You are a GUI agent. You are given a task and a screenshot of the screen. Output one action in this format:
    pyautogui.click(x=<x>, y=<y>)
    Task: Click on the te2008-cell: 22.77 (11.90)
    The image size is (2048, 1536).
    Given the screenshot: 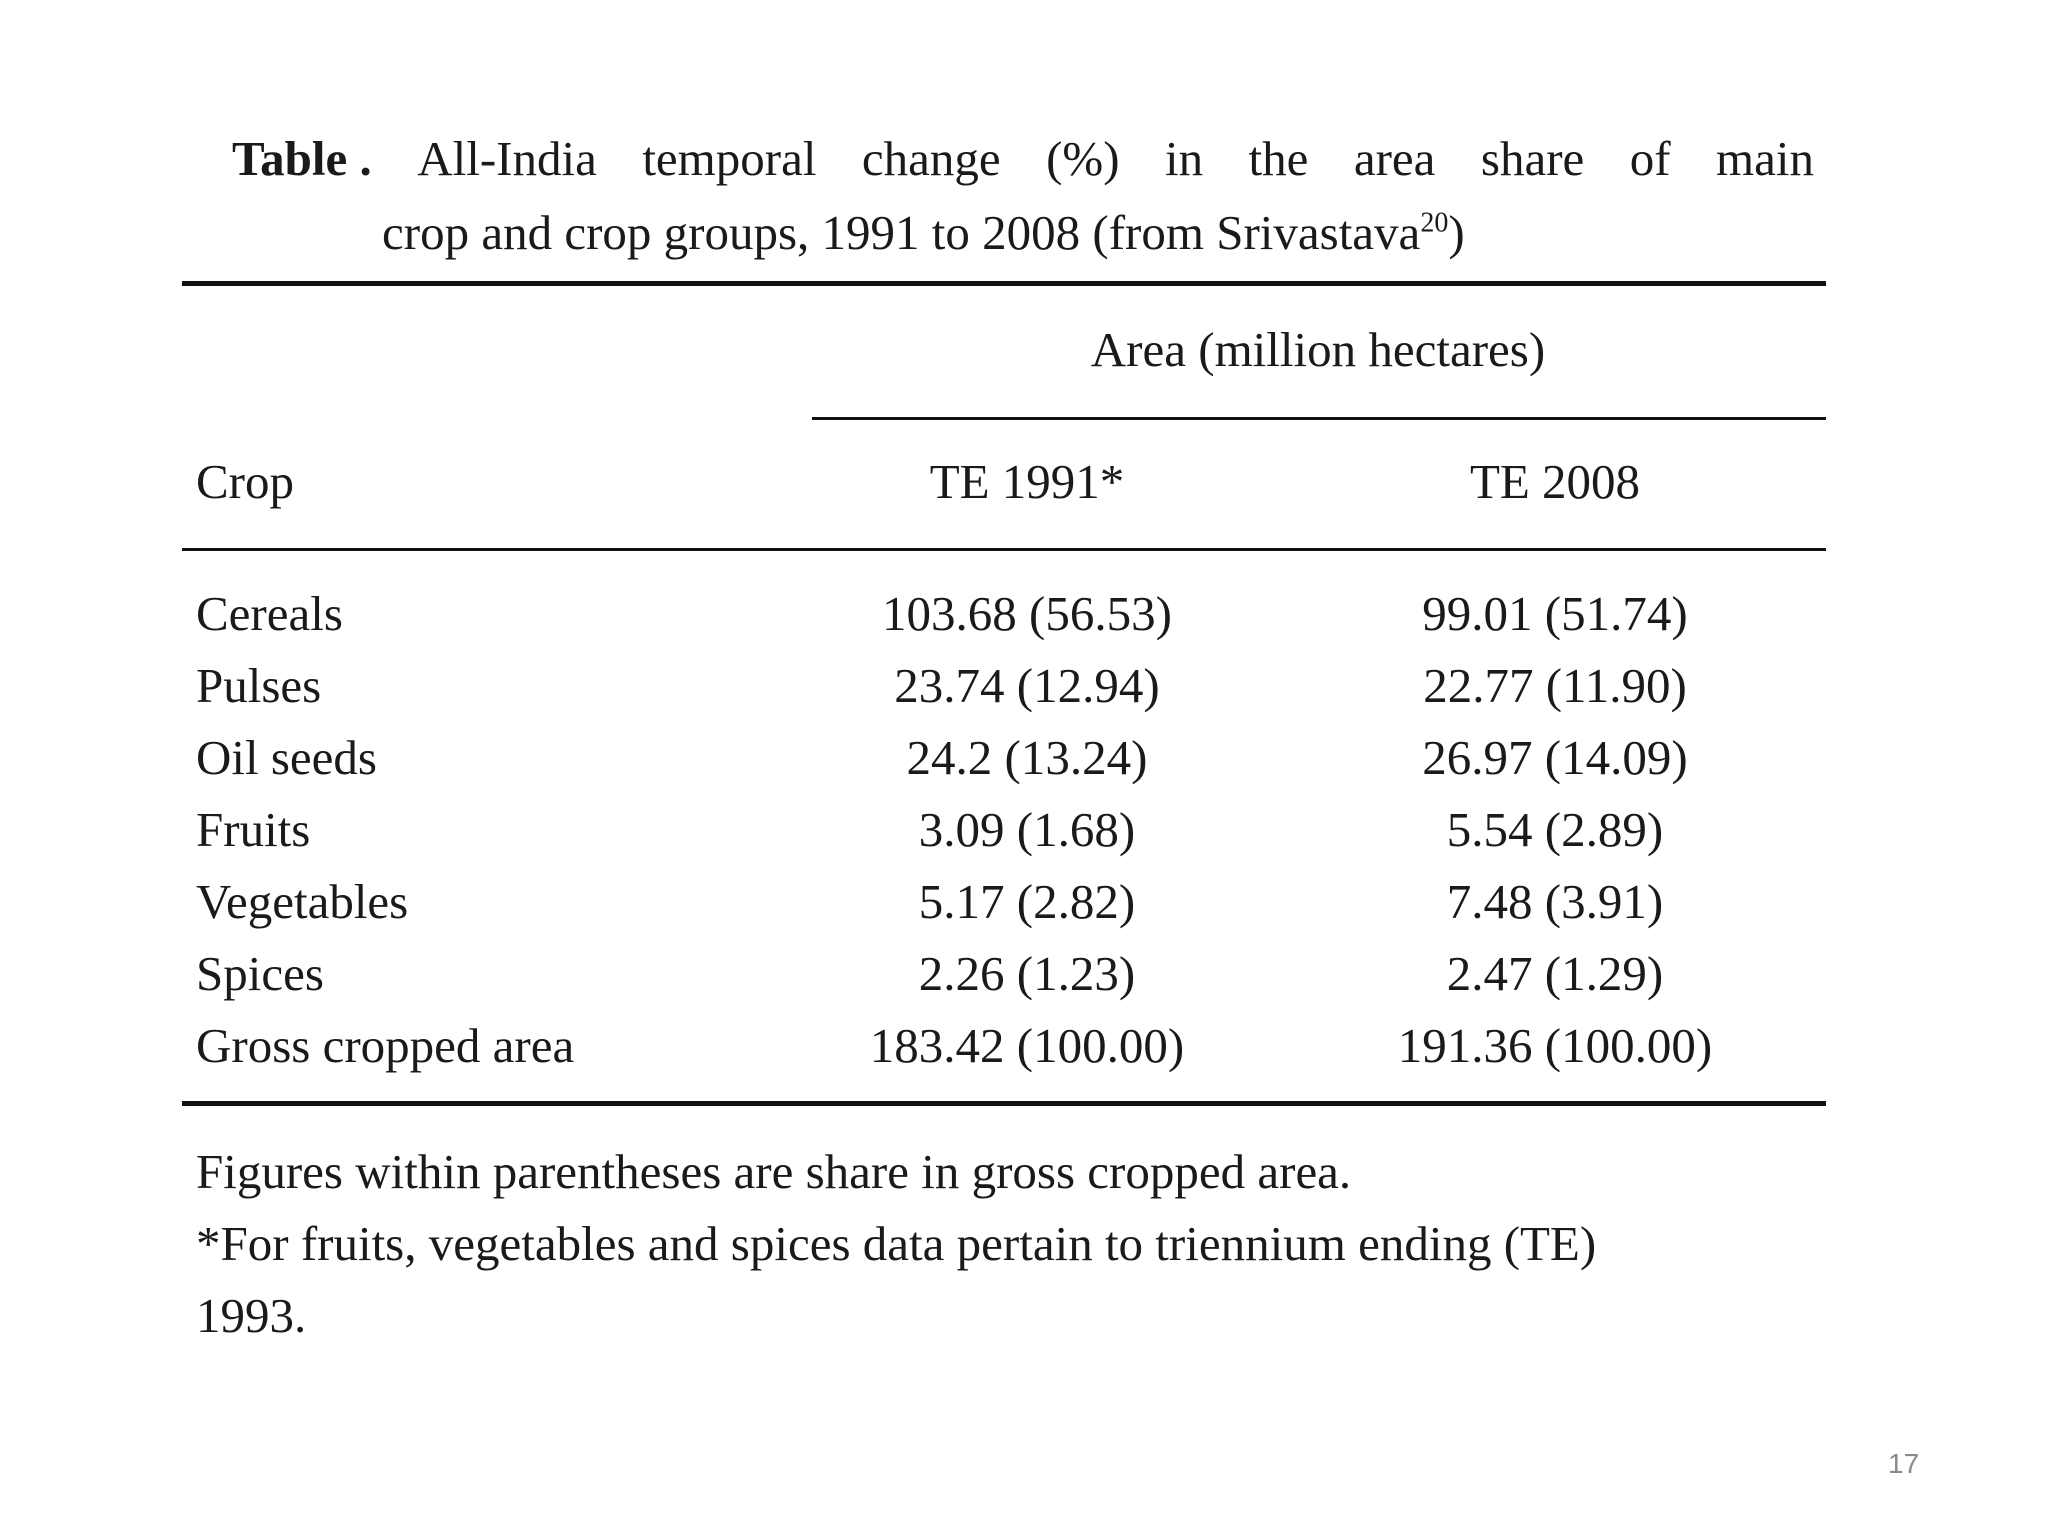 What is the action you would take?
    pyautogui.click(x=1555, y=685)
    